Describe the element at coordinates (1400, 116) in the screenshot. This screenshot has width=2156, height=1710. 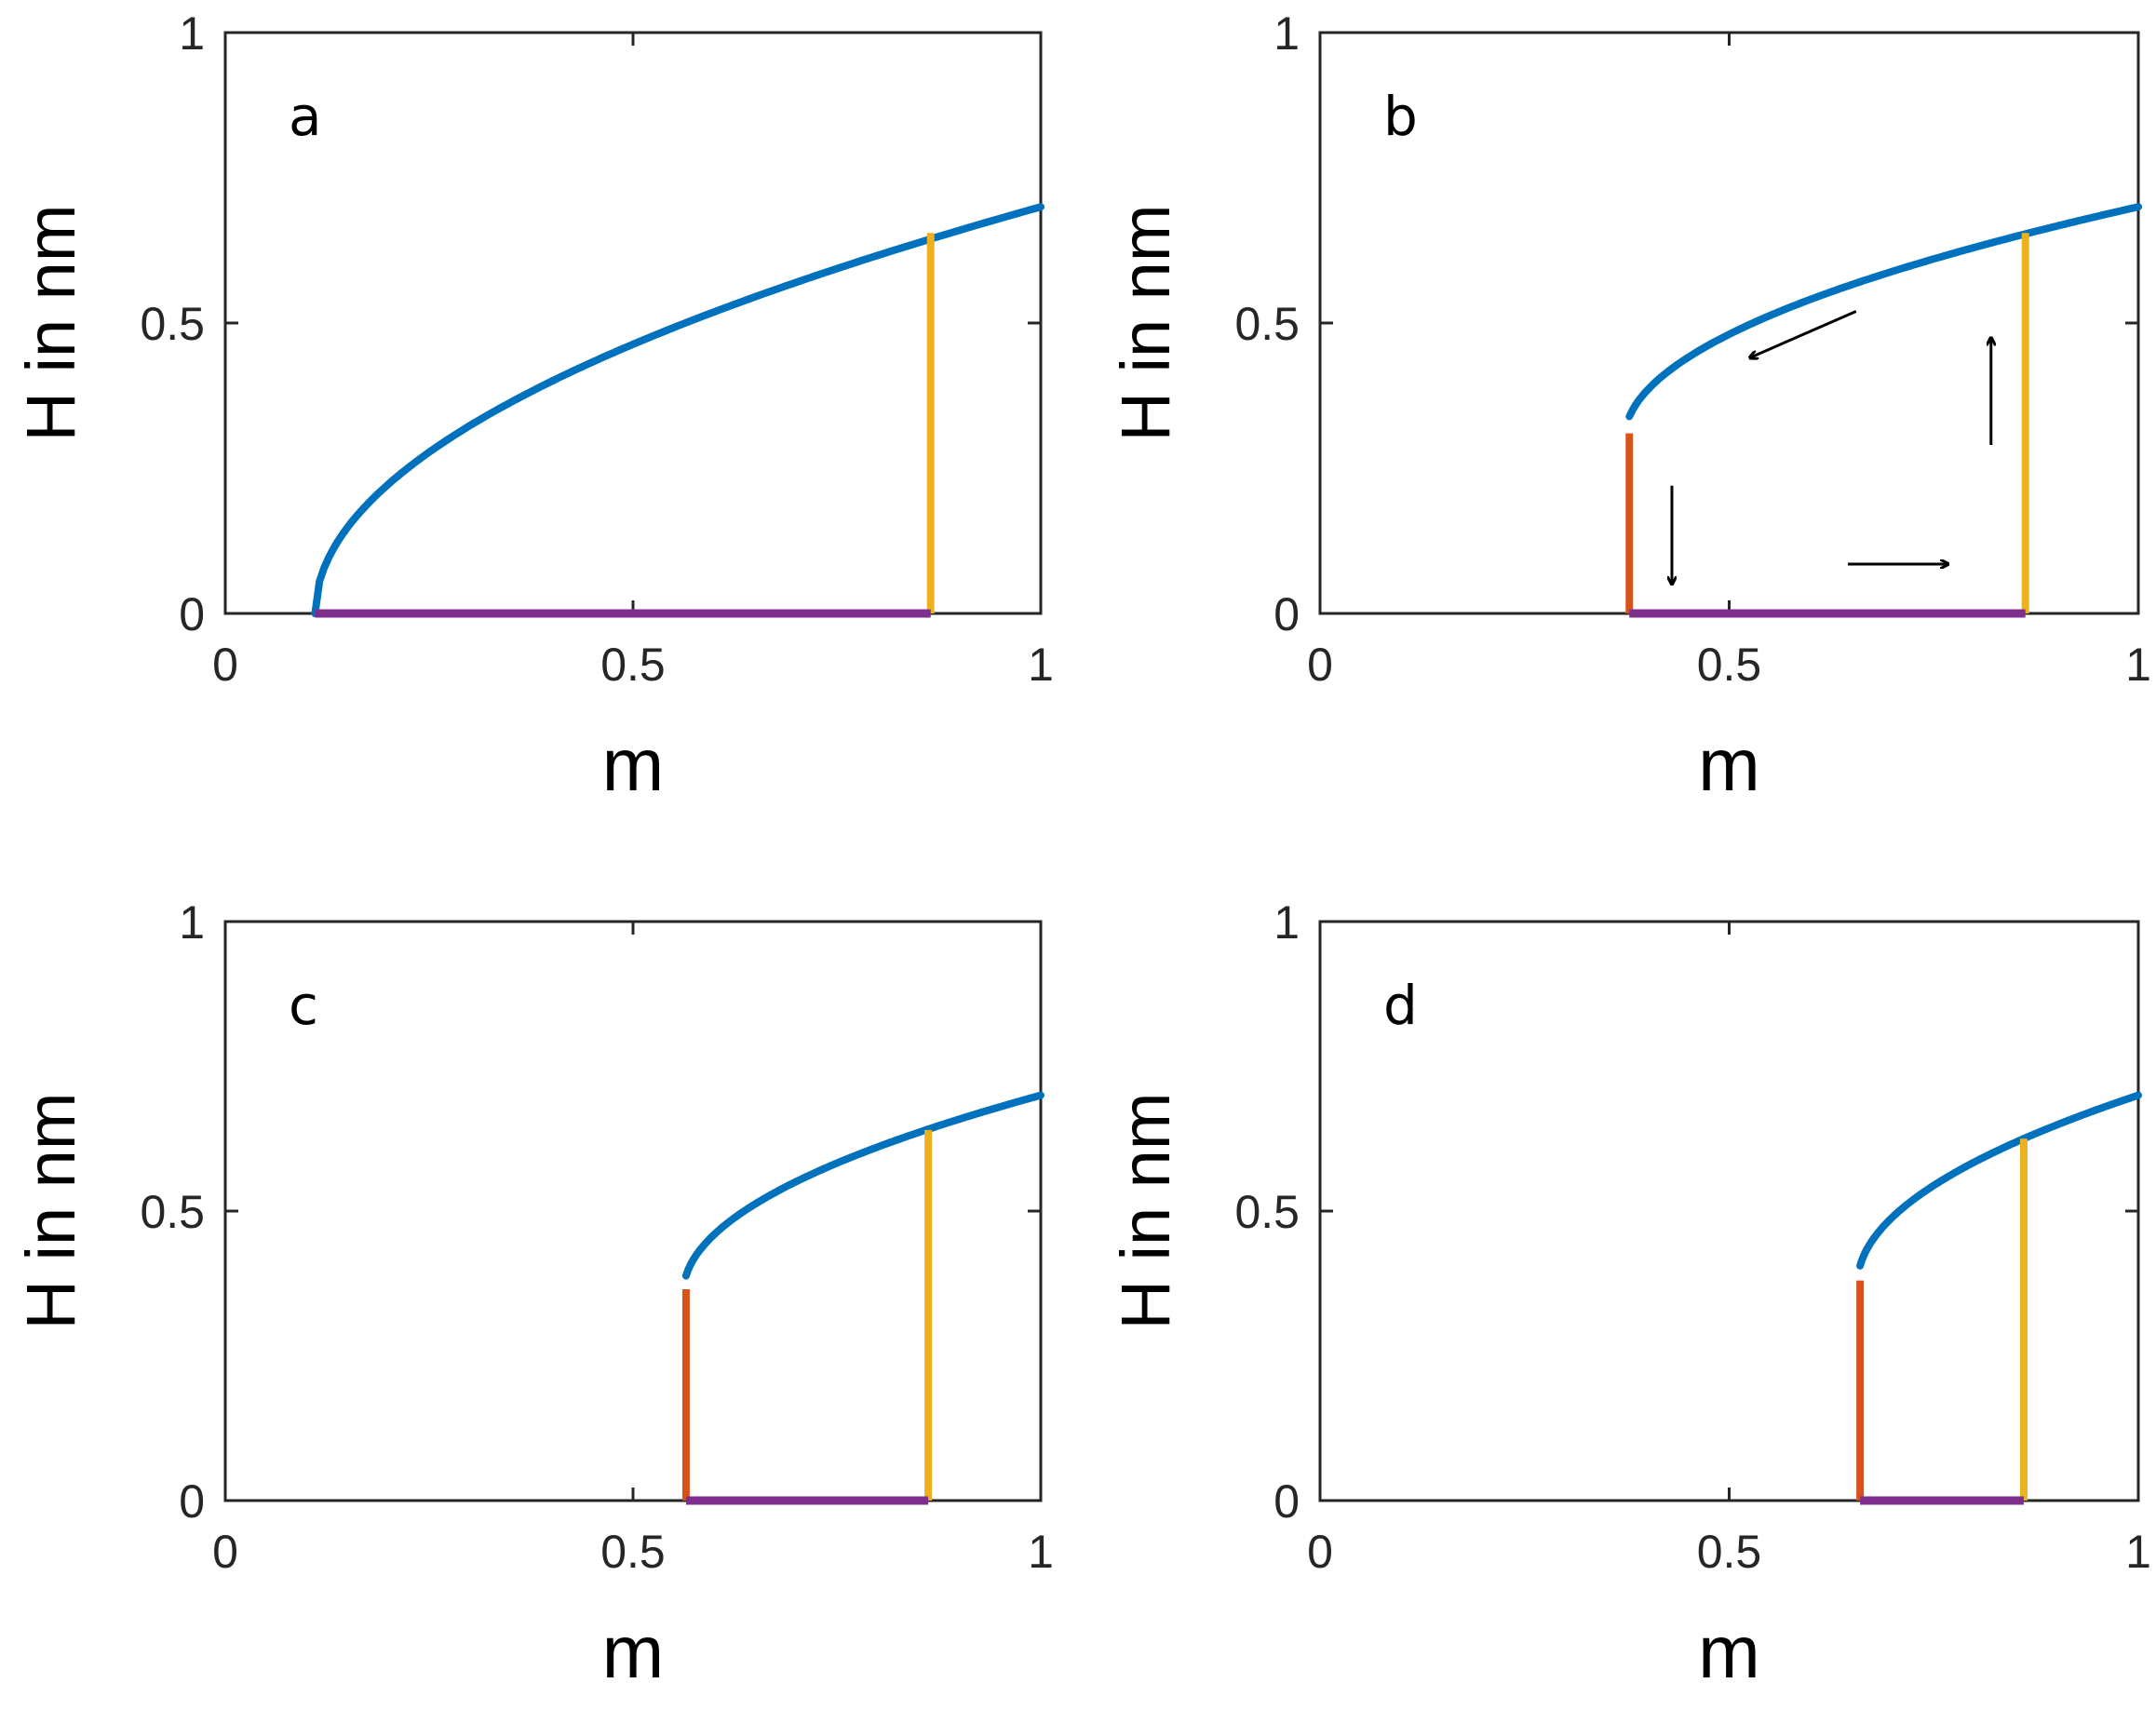
I see `panel-letter: b` at that location.